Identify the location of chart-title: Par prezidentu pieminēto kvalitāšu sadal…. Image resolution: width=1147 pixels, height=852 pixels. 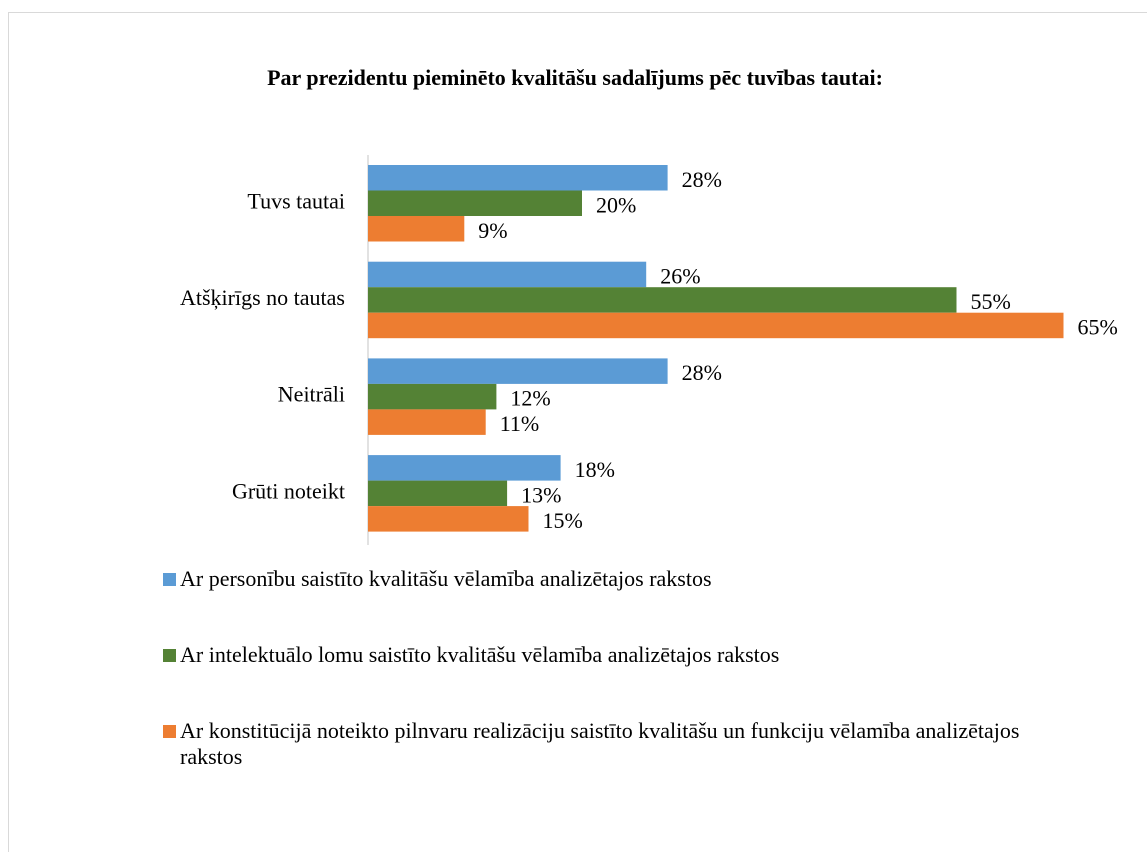
(575, 77).